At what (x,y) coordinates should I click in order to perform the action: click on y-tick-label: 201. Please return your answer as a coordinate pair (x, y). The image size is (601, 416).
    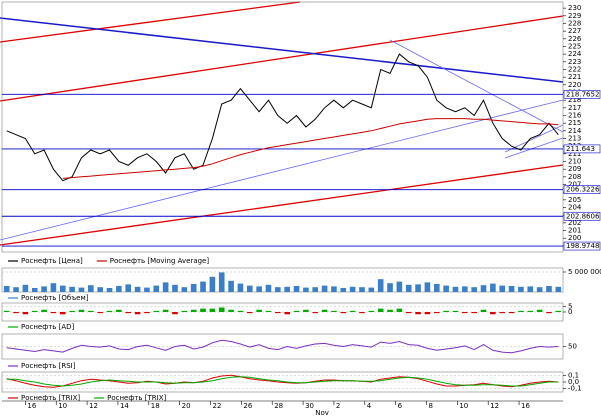
    Looking at the image, I should click on (574, 231).